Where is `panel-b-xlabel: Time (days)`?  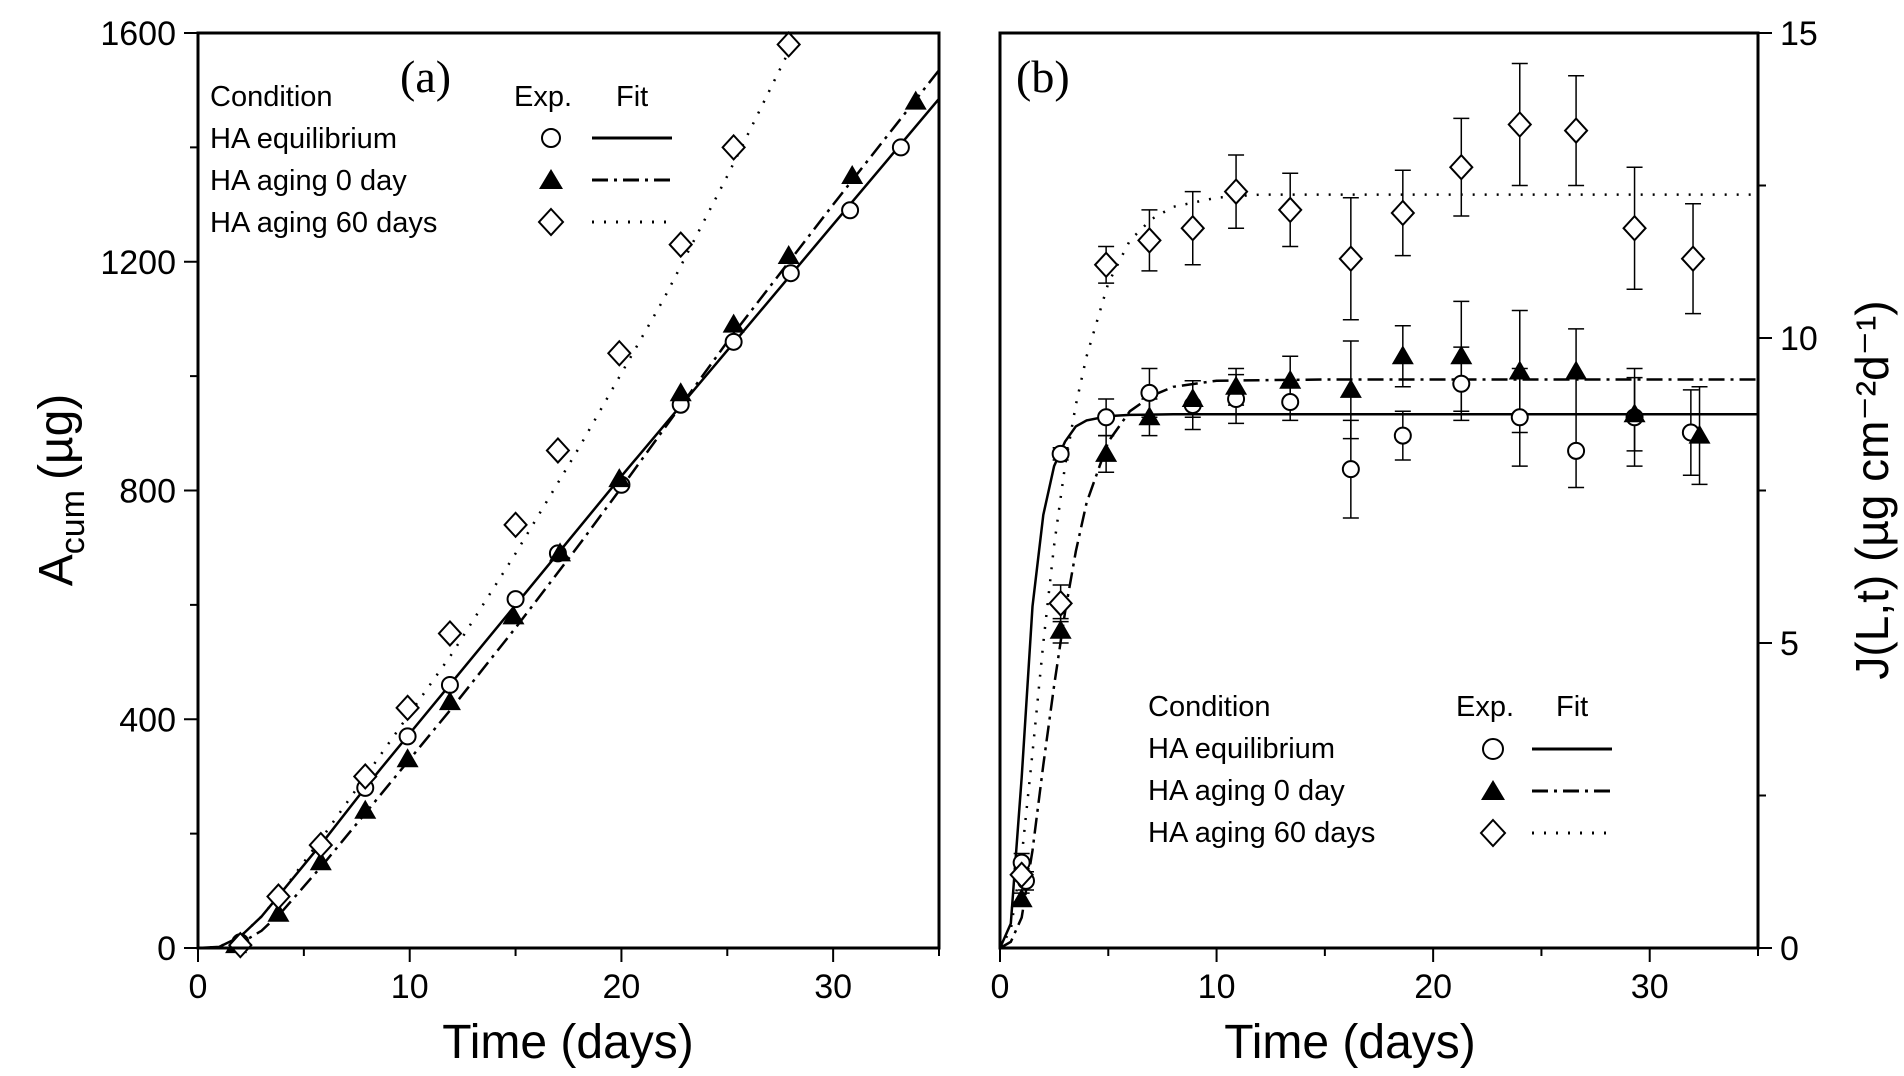 panel-b-xlabel: Time (days) is located at coordinates (1350, 1042).